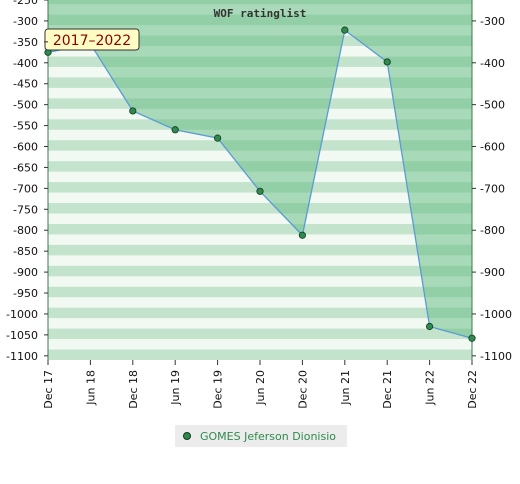 The image size is (520, 484). I want to click on y-left-tick-label: -250, so click(25, 3).